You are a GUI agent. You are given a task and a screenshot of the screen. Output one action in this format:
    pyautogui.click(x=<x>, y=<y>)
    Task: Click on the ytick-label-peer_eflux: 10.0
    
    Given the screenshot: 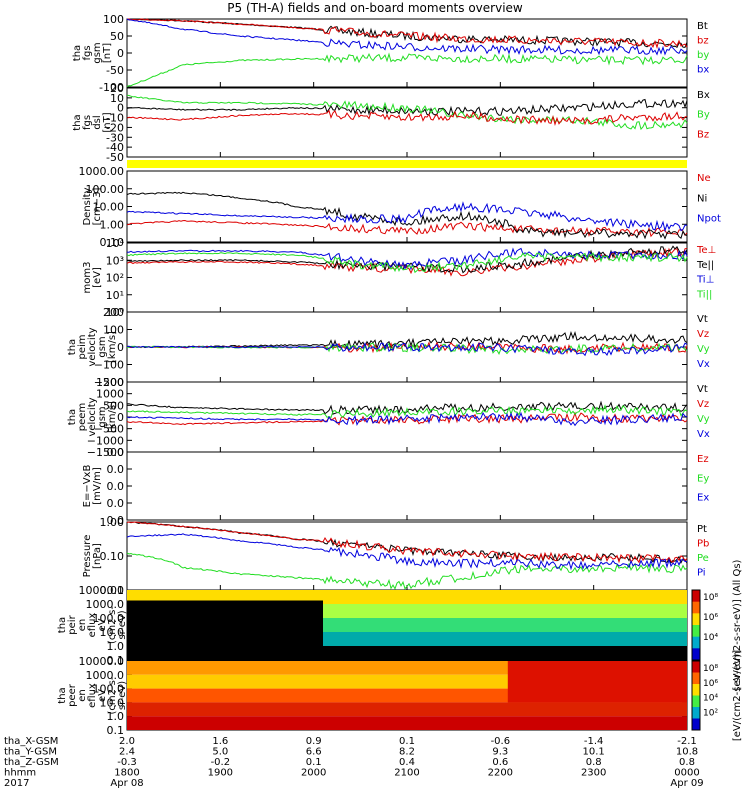 What is the action you would take?
    pyautogui.click(x=112, y=702)
    